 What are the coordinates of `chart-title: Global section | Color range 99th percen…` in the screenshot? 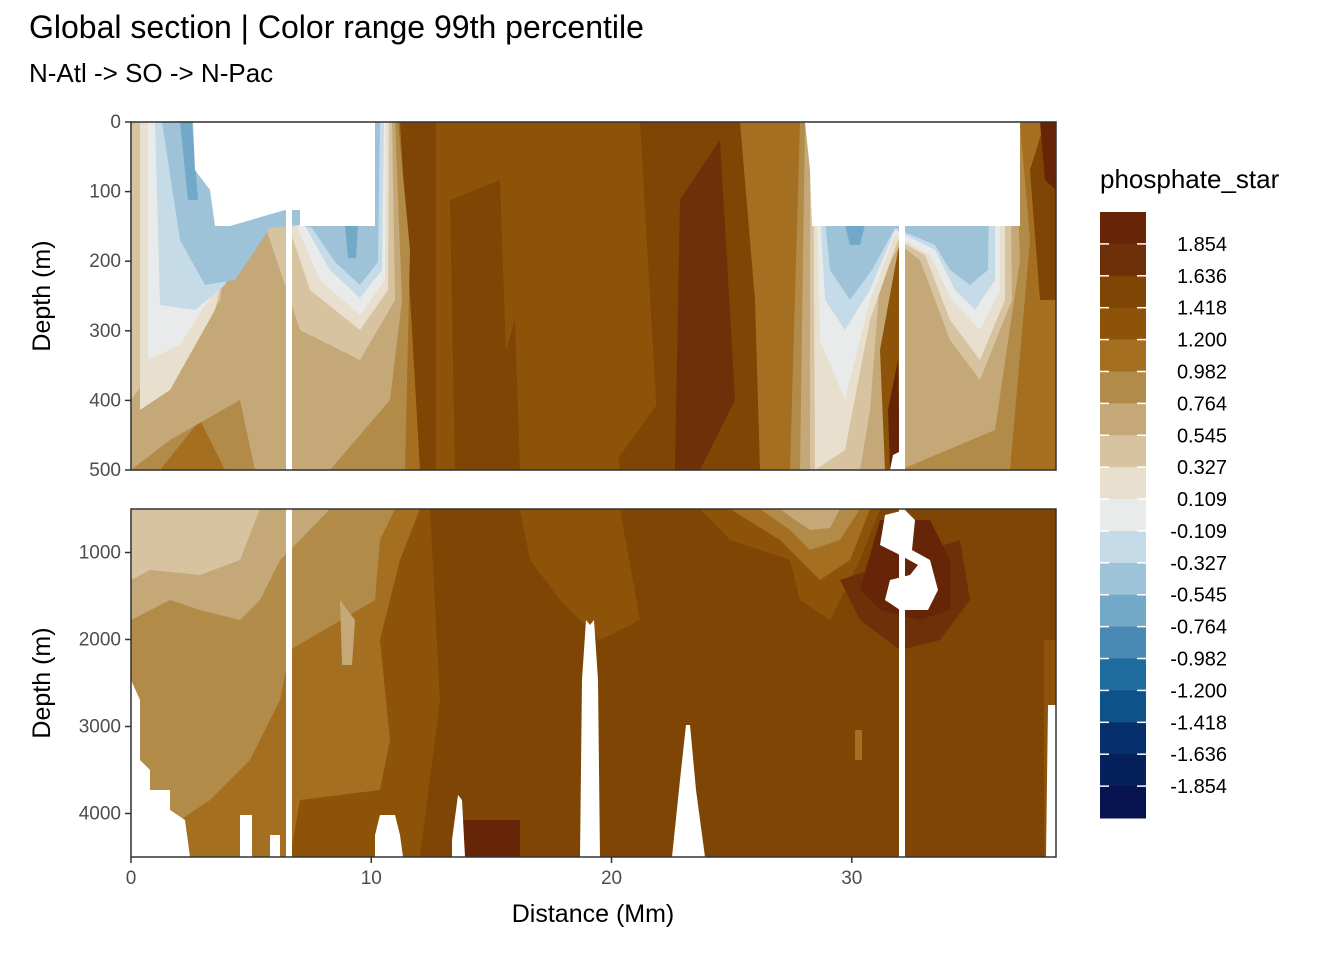 It's located at (336, 27).